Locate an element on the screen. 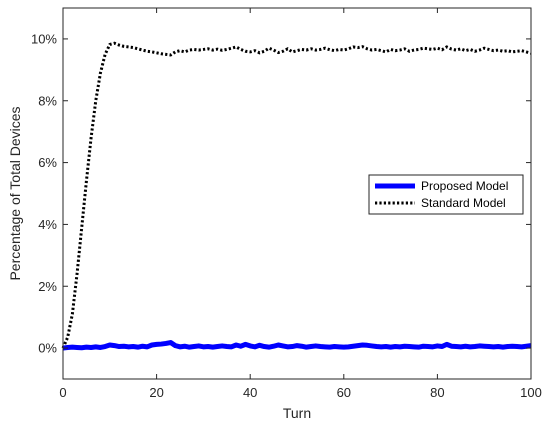  y-tick-label: 4% is located at coordinates (47, 224).